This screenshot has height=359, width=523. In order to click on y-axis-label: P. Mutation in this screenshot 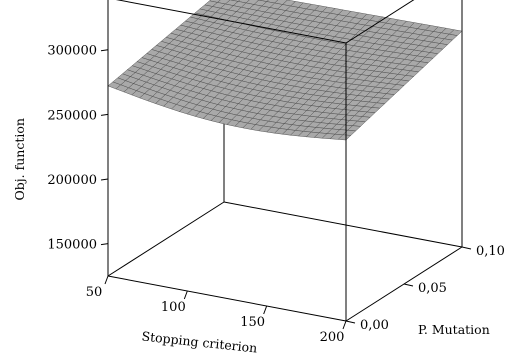, I will do `click(454, 329)`.